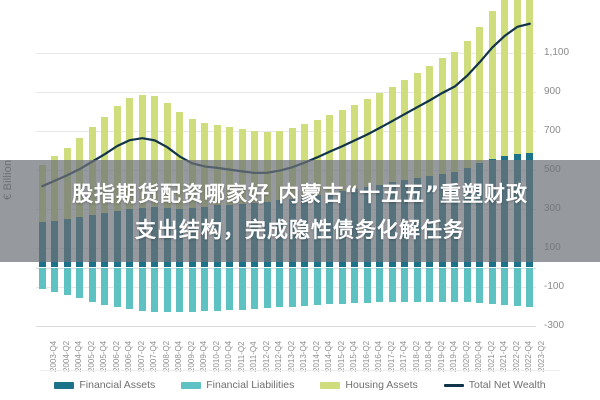 The height and width of the screenshot is (400, 600). Describe the element at coordinates (291, 356) in the screenshot. I see `x-axis-tick-label: 2013-Q2` at that location.